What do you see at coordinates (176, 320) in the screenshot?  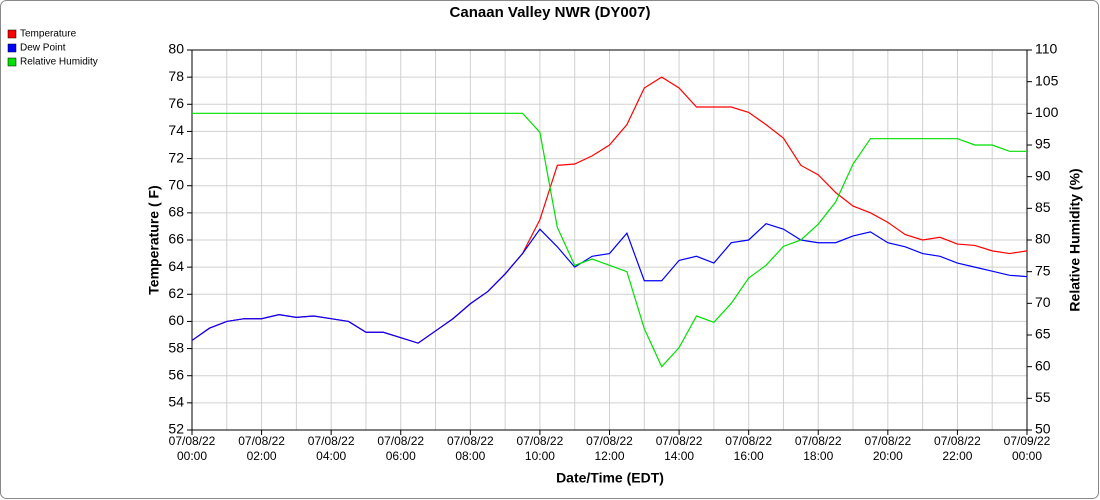 I see `y-tick-label: 60` at bounding box center [176, 320].